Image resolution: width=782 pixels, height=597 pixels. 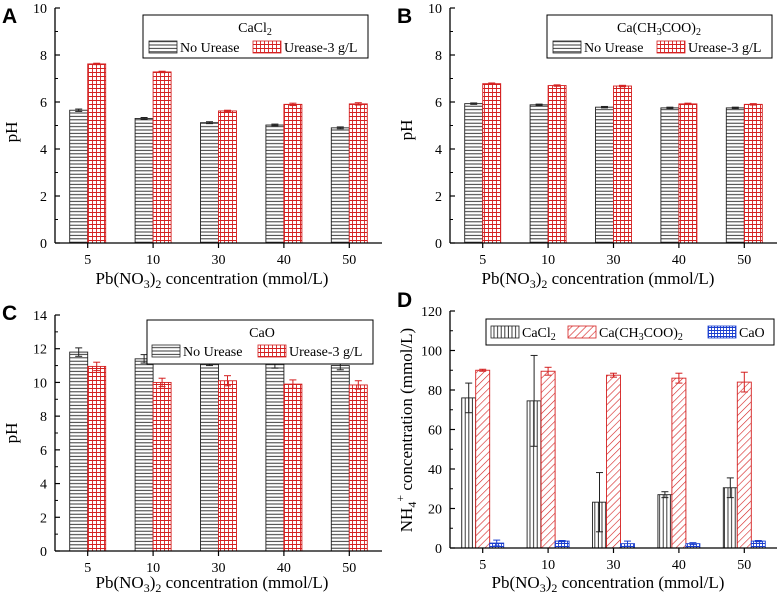 What do you see at coordinates (43, 518) in the screenshot?
I see `panel-c-y-tick-label: 2` at bounding box center [43, 518].